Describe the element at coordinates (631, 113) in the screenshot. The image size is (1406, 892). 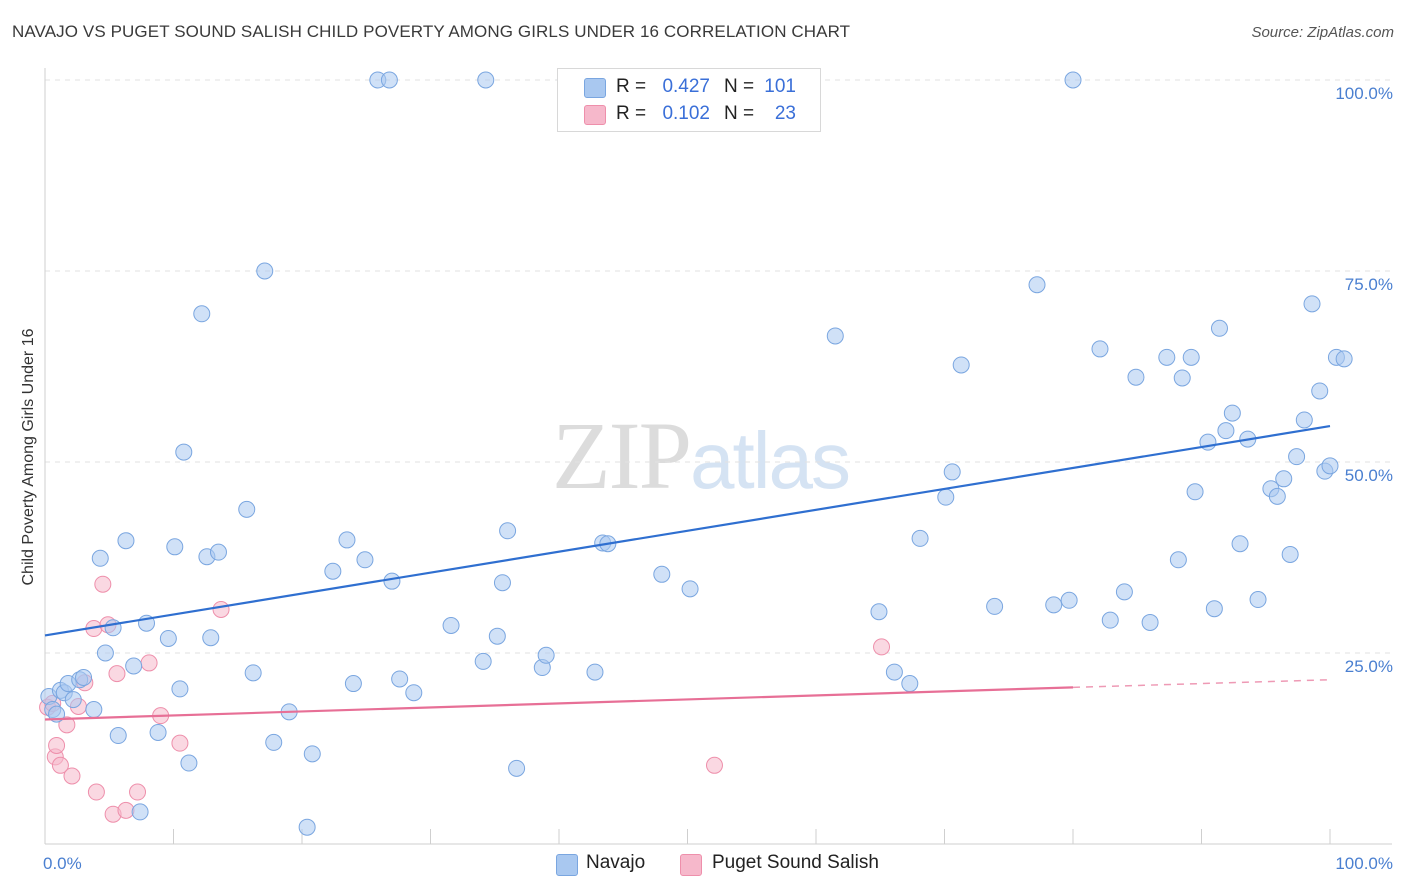
I see `legend-r-label: R =` at that location.